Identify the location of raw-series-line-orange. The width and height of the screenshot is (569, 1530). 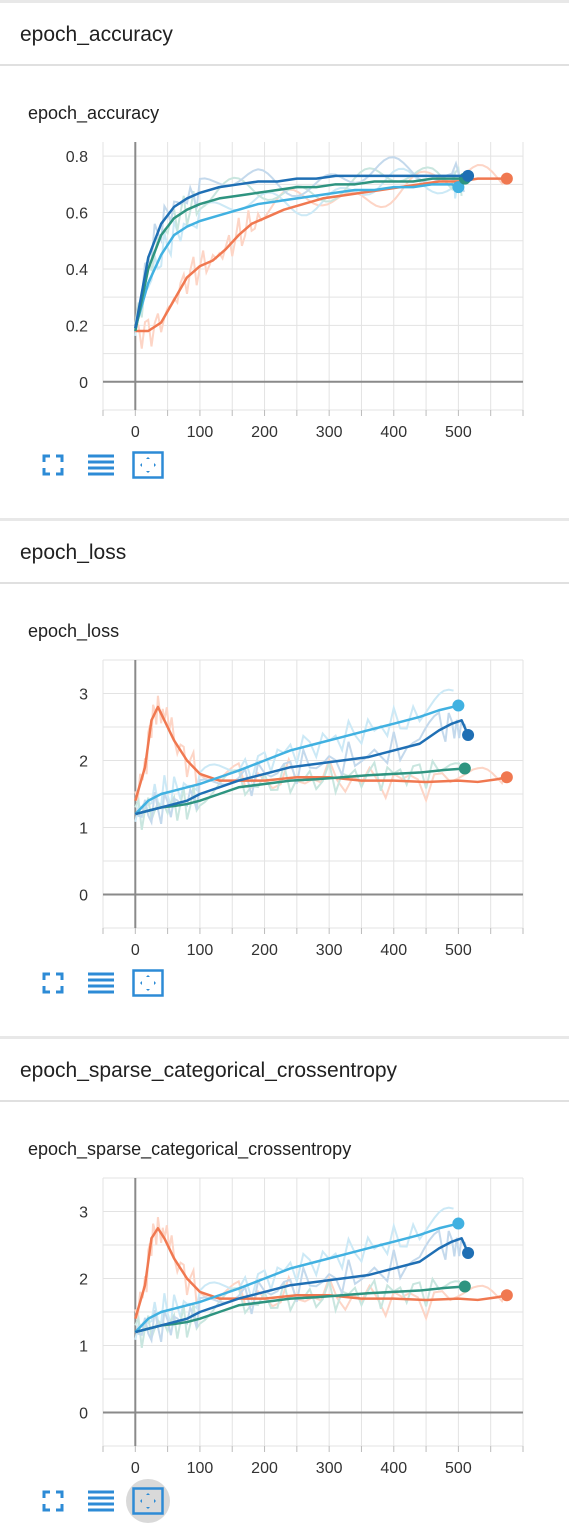
(320, 256).